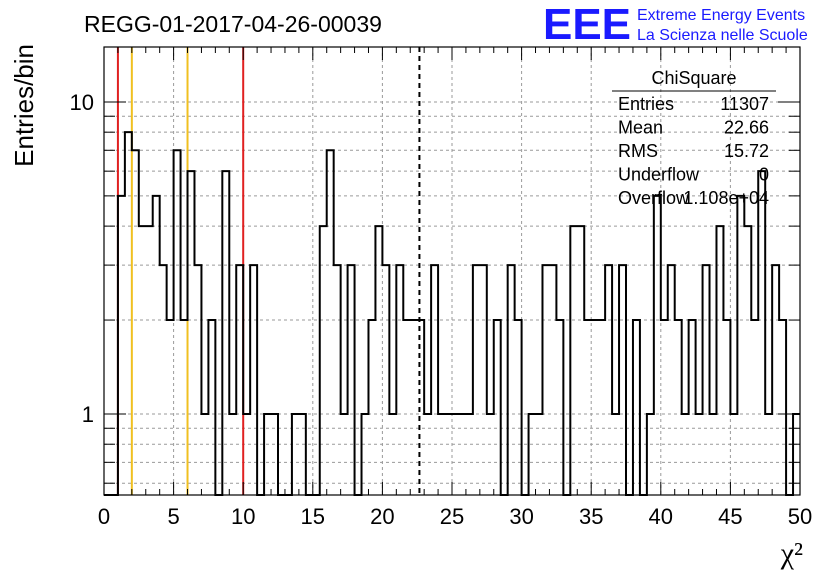  Describe the element at coordinates (722, 35) in the screenshot. I see `logo-line-2: La Scienza nelle Scuole` at that location.